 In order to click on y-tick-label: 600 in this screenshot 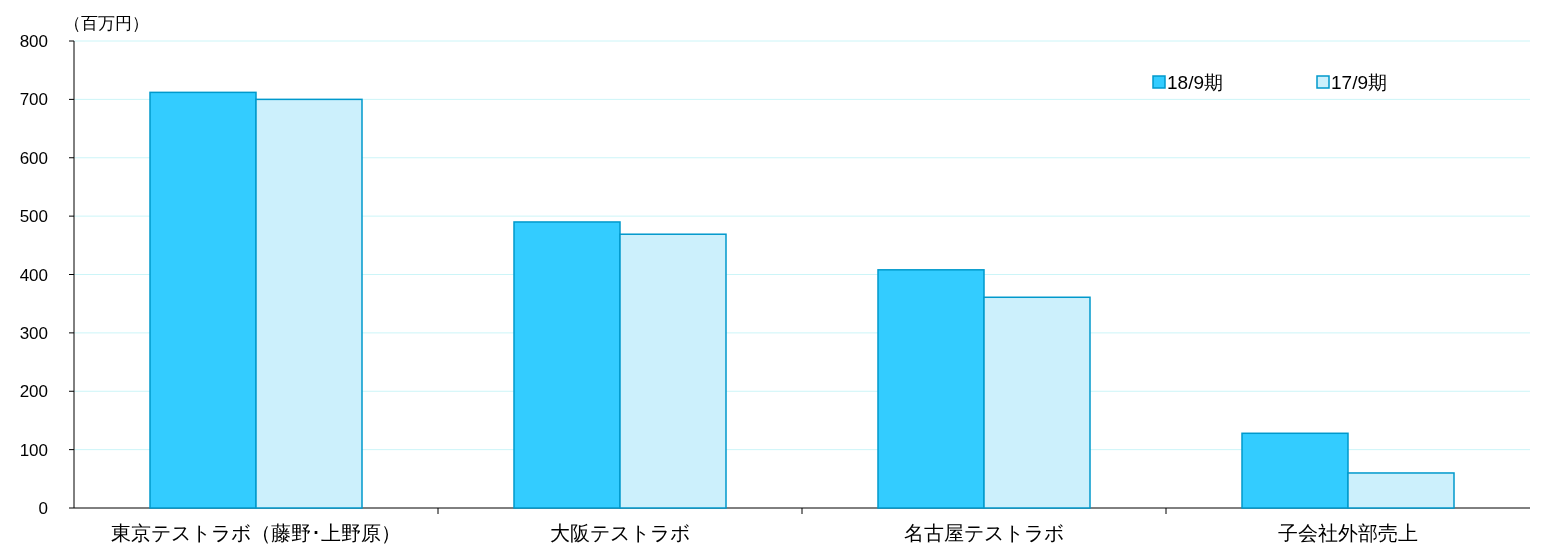, I will do `click(33, 158)`.